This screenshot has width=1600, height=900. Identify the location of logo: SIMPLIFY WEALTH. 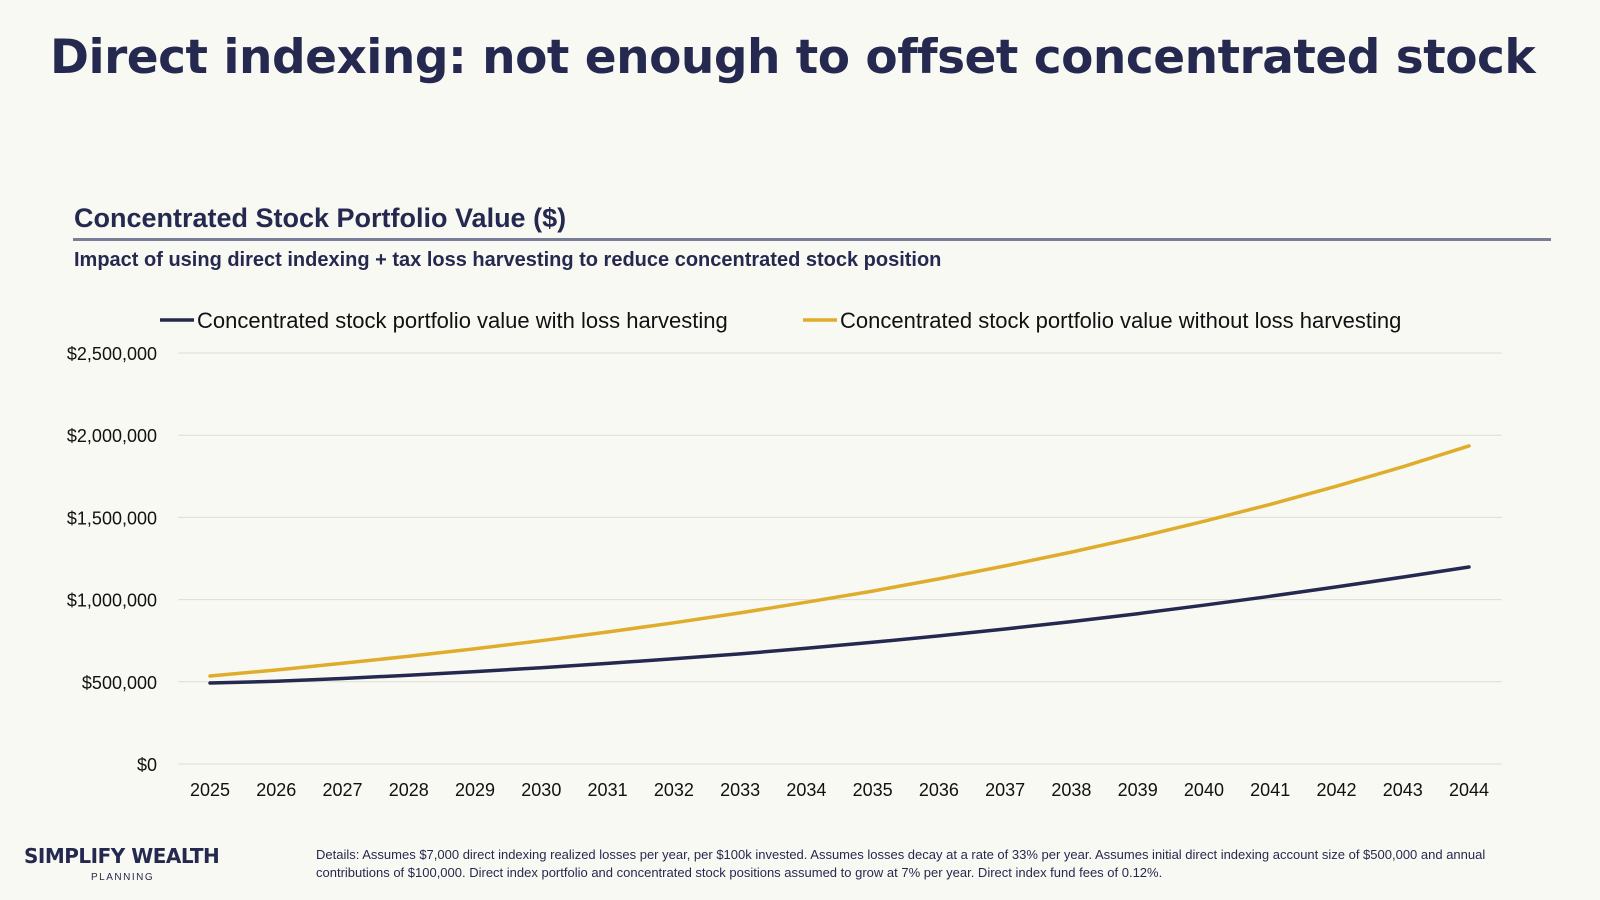
(122, 856).